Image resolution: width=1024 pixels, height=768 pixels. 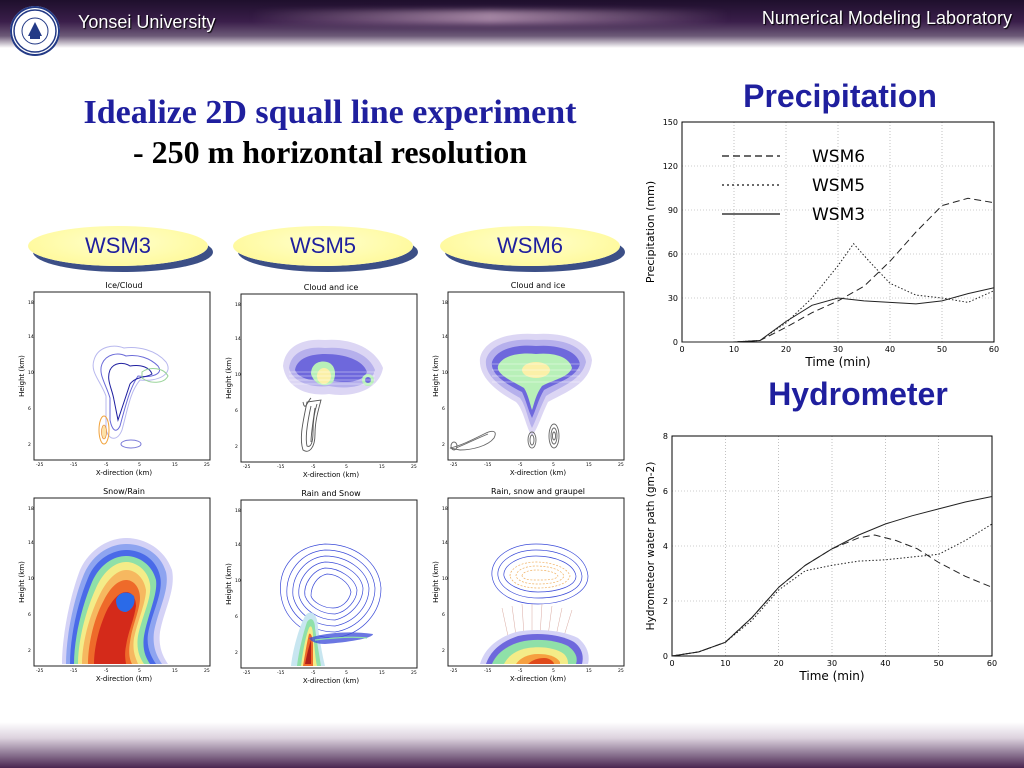 What do you see at coordinates (331, 604) in the screenshot?
I see `rain-snow-contours` at bounding box center [331, 604].